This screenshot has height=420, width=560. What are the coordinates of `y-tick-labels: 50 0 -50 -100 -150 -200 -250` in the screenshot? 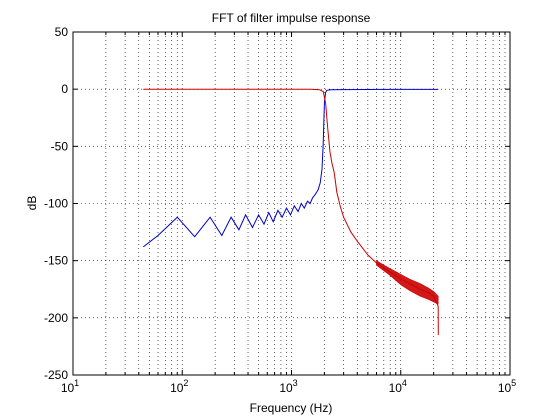 It's located at (56, 203).